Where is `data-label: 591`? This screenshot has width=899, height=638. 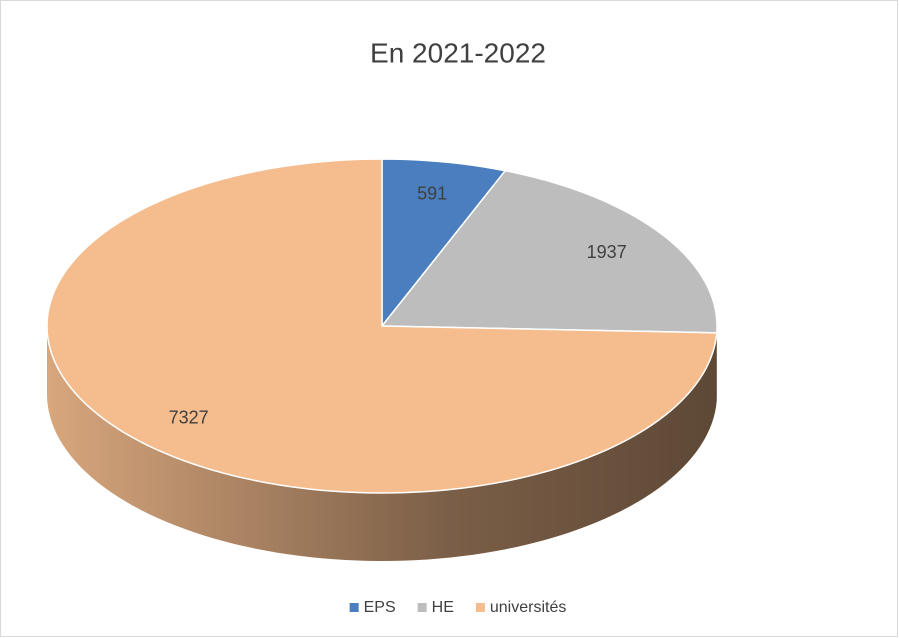
data-label: 591 is located at coordinates (432, 194).